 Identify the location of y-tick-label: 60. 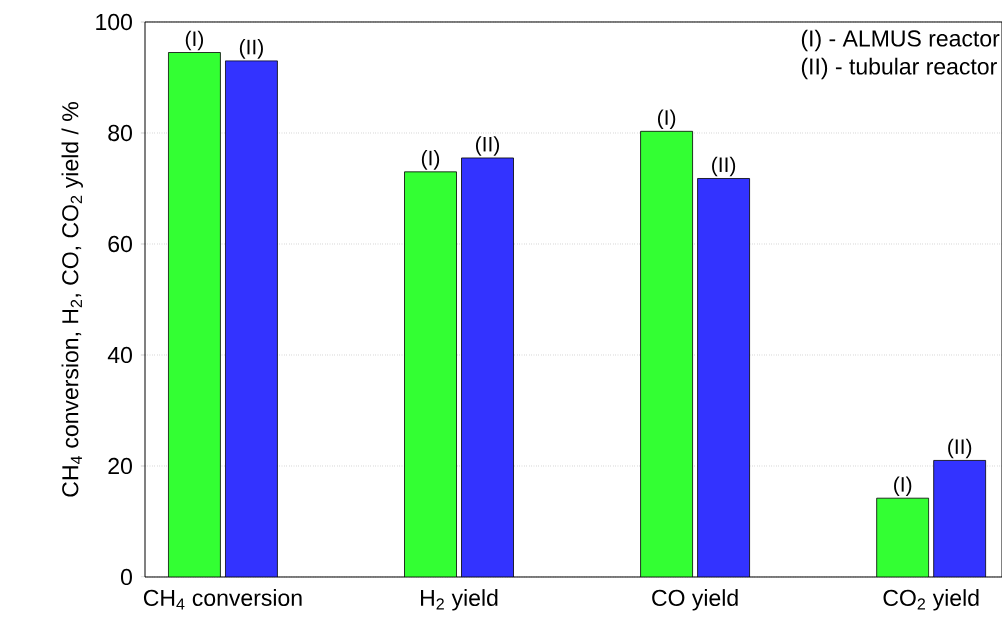
(120, 244).